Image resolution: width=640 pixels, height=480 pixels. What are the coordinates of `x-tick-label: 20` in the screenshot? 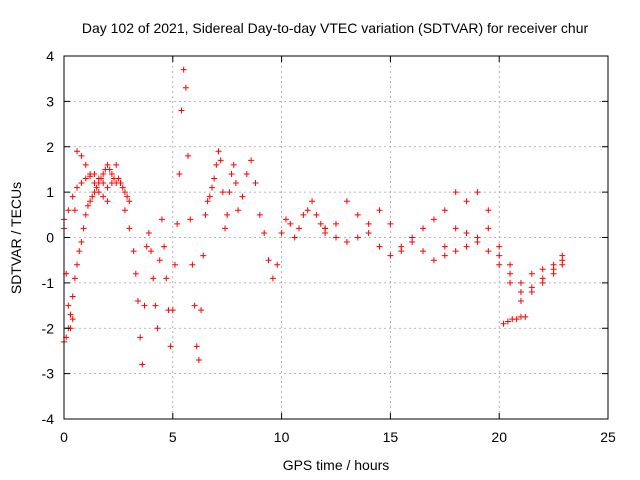 It's located at (499, 437).